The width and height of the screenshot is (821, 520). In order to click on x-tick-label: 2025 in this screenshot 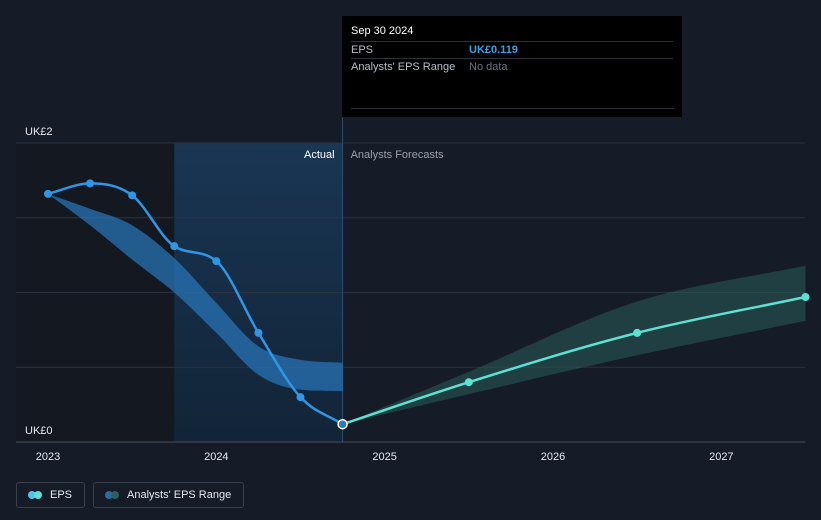, I will do `click(384, 457)`.